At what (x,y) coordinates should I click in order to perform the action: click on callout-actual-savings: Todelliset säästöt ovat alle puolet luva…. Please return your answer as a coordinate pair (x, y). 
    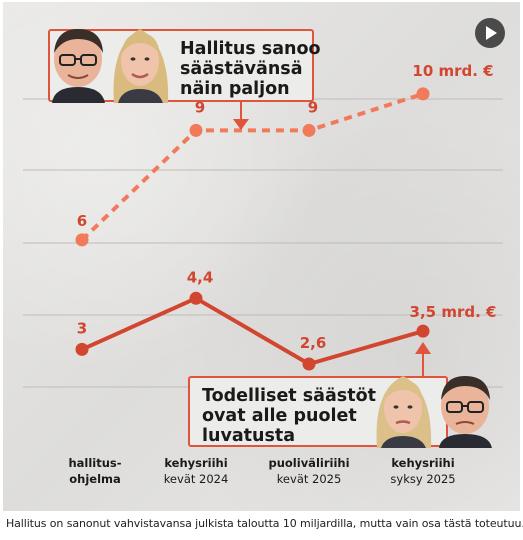
    Looking at the image, I should click on (340, 412).